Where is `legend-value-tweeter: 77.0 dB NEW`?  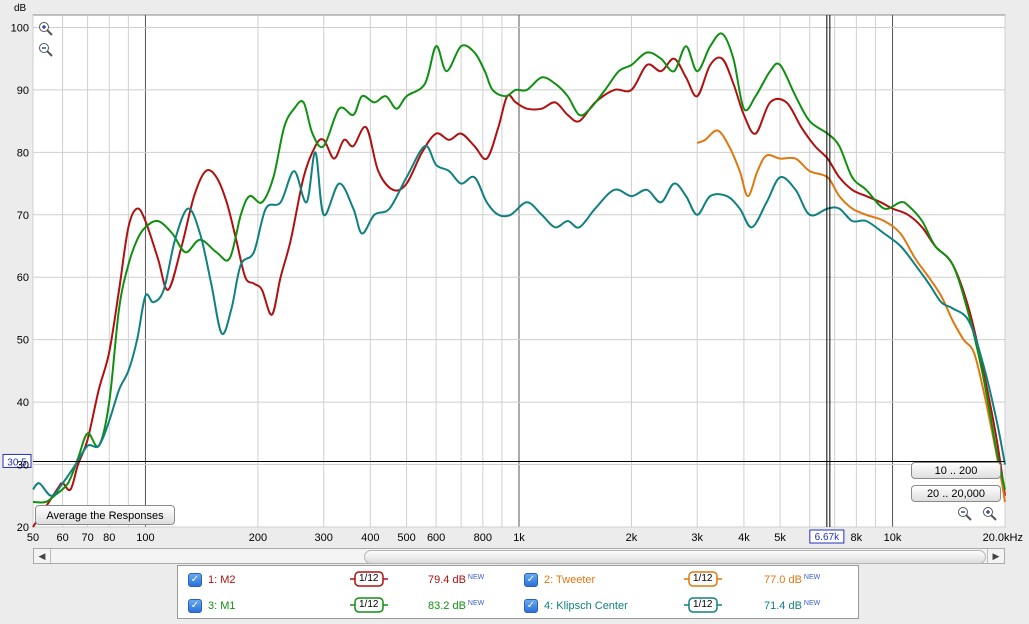 legend-value-tweeter: 77.0 dB NEW is located at coordinates (792, 580).